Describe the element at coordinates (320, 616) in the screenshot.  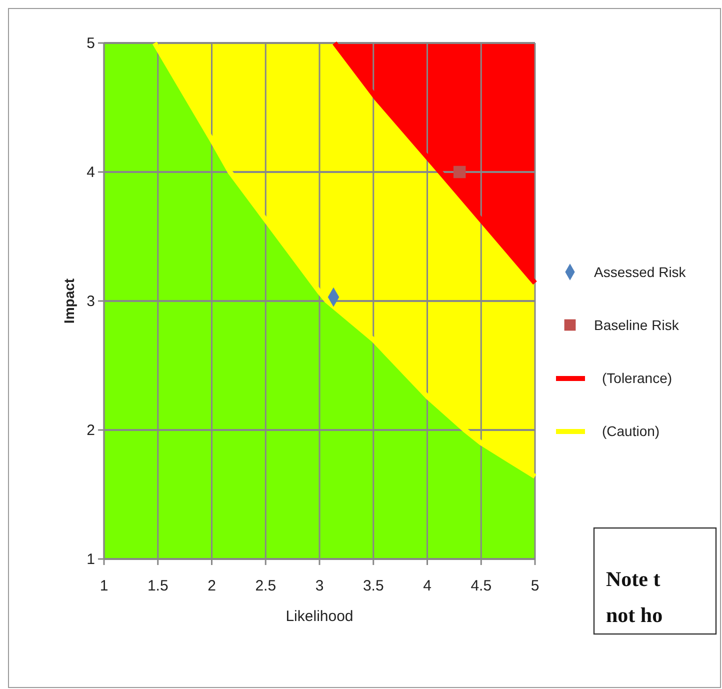
I see `x-axis-title: Likelihood` at that location.